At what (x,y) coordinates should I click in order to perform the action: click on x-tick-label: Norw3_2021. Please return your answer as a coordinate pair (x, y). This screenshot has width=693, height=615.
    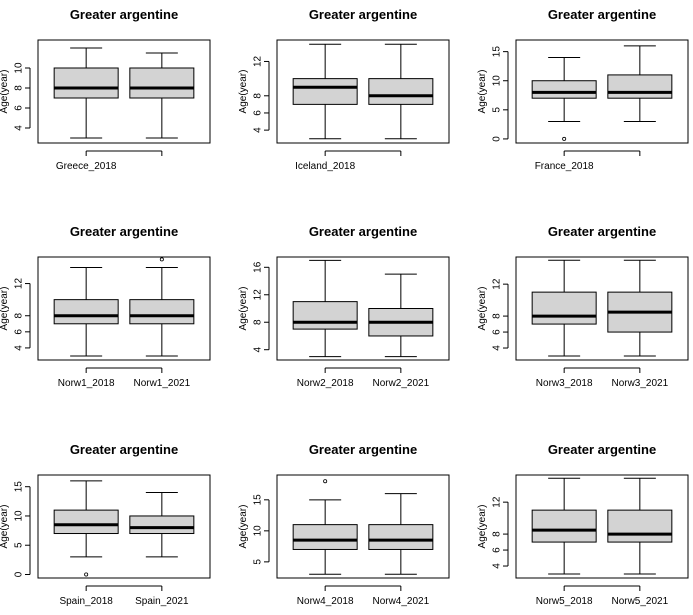
    Looking at the image, I should click on (639, 383).